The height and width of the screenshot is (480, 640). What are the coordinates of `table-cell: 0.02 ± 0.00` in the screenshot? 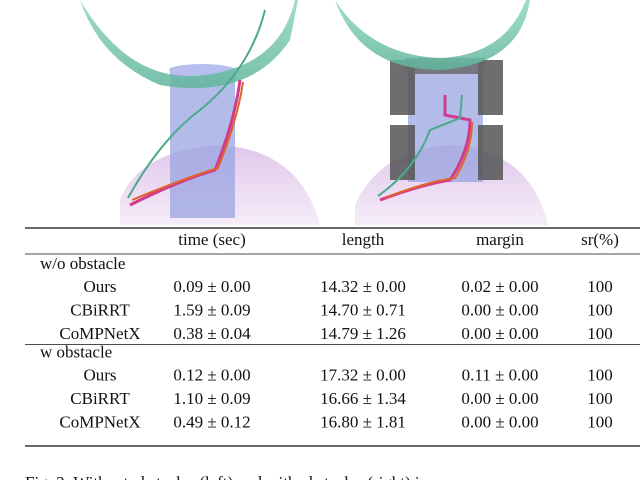 It's located at (499, 286).